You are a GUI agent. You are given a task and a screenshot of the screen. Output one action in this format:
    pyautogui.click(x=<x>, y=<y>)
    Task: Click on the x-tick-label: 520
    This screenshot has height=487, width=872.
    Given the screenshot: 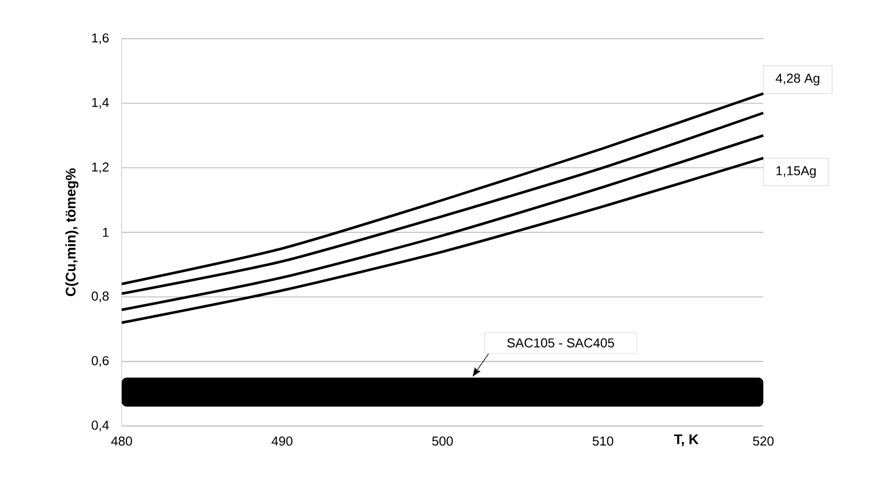 What is the action you would take?
    pyautogui.click(x=763, y=441)
    